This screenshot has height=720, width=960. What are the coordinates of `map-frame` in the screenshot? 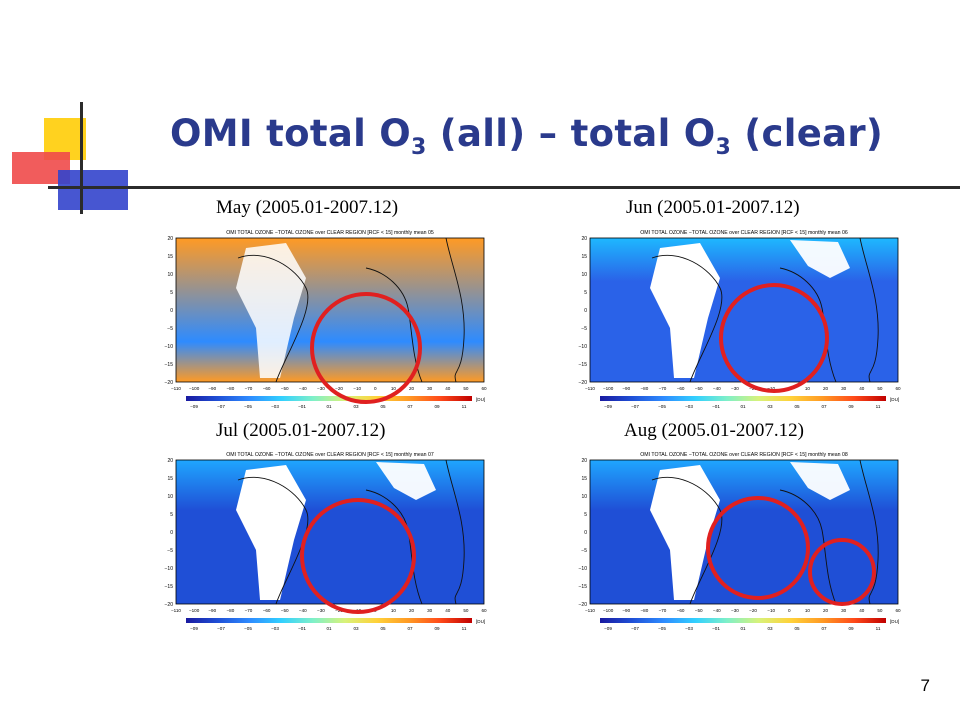 It's located at (330, 310).